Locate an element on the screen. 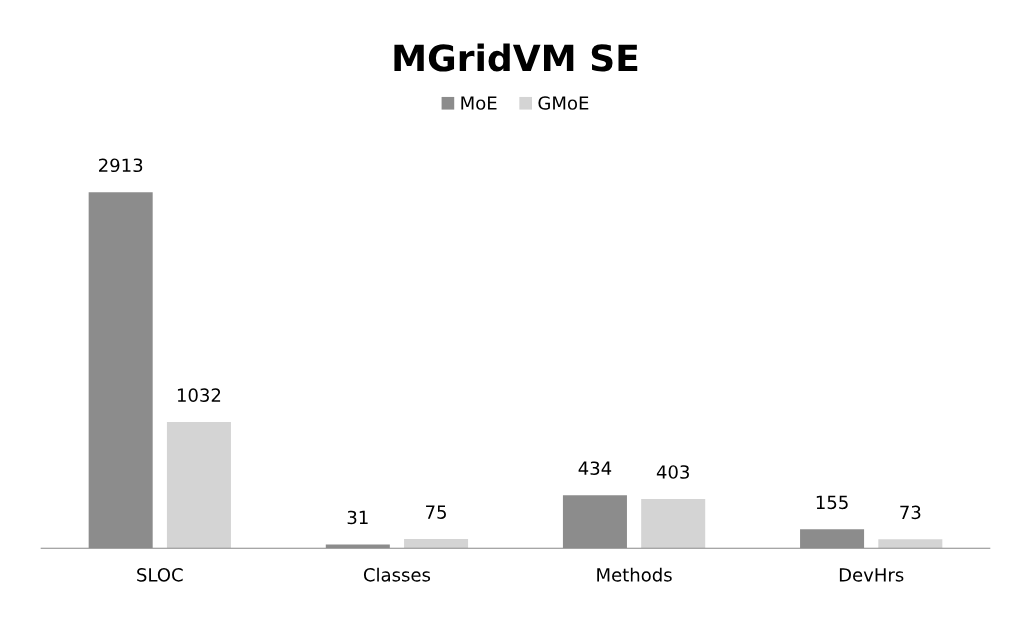  data-label: 2913 is located at coordinates (121, 165).